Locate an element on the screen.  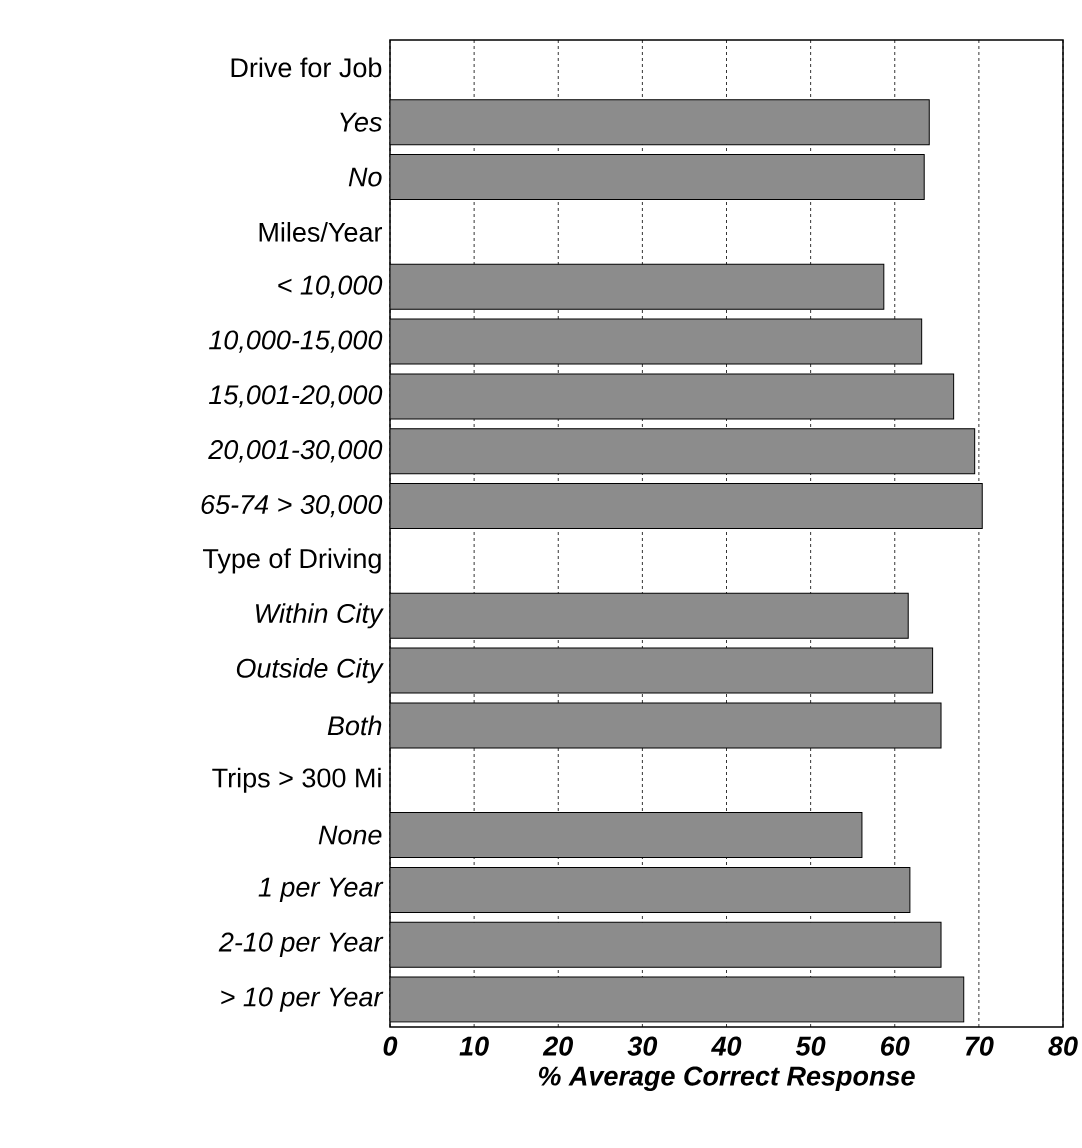
y-tick-label: 20,001-30,000 is located at coordinates (295, 451).